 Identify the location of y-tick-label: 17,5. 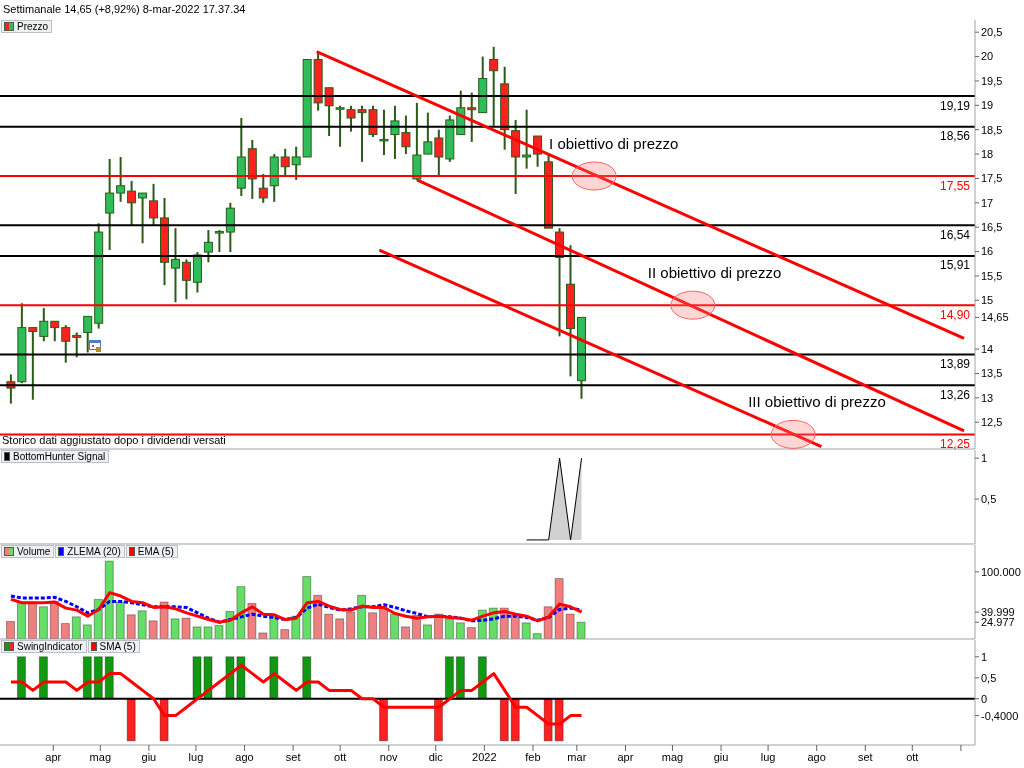
(992, 178).